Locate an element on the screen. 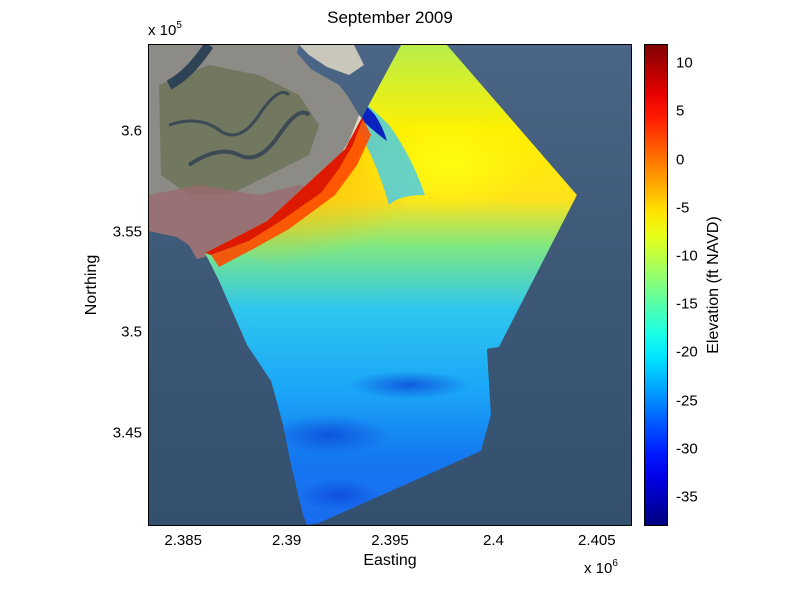  colorbar-tick-label: 5 is located at coordinates (680, 111).